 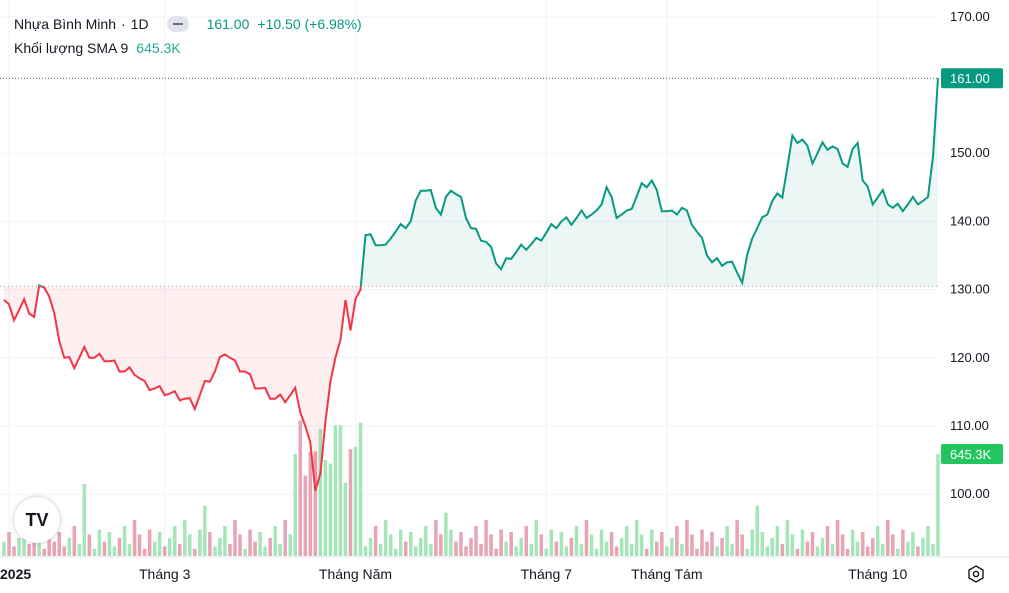 I want to click on symbol-name: Nhựa Bình Minh, so click(x=65, y=24).